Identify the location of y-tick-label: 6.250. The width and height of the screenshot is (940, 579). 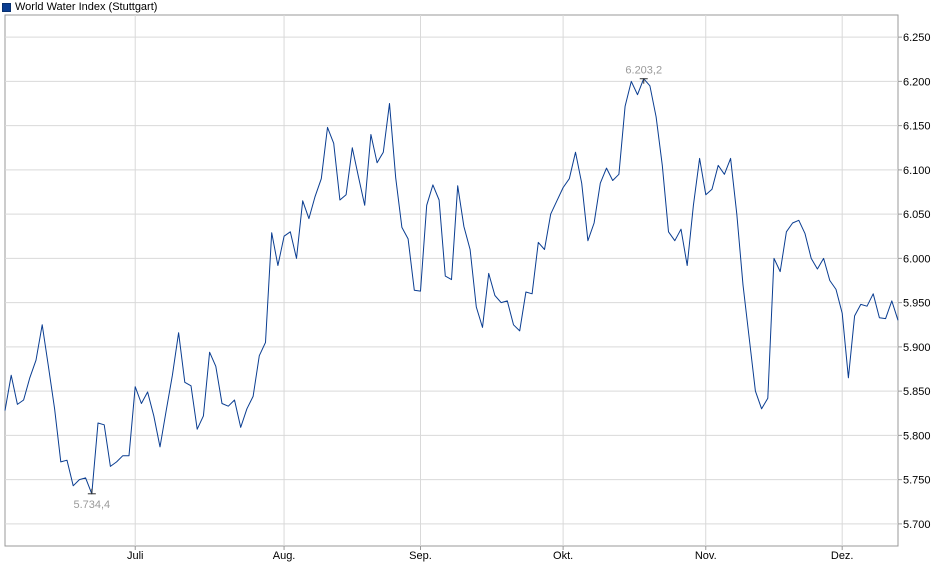
(917, 38).